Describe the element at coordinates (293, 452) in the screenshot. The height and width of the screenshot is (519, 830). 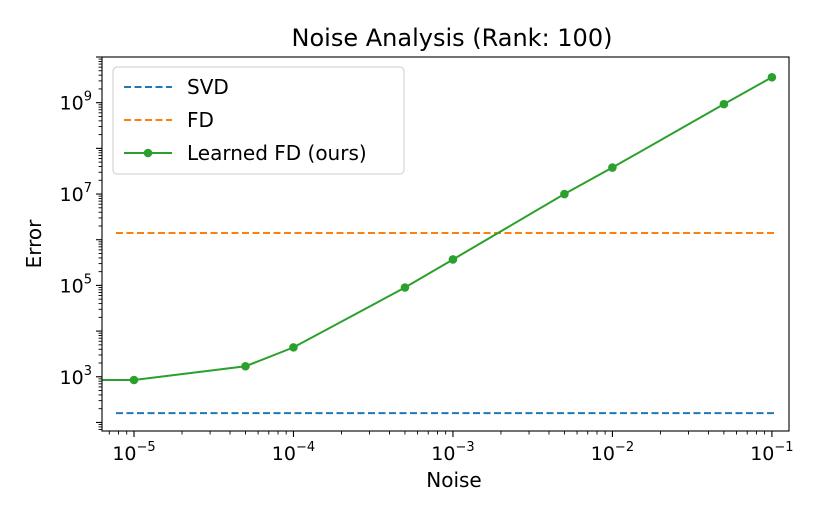
I see `x-tick-label: 10⁻⁴` at that location.